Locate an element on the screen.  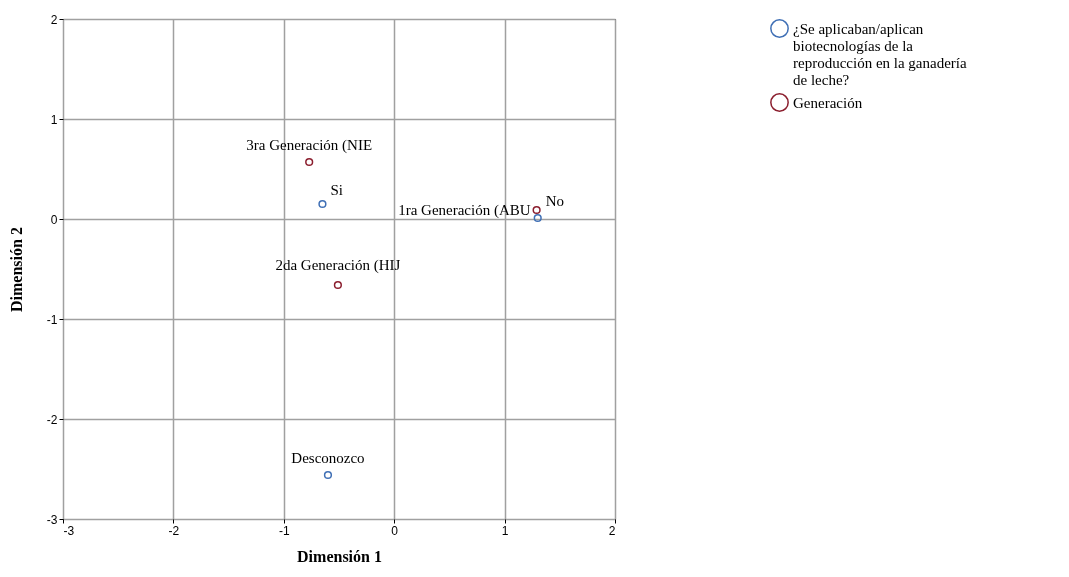
annotation: Desconozco is located at coordinates (328, 458).